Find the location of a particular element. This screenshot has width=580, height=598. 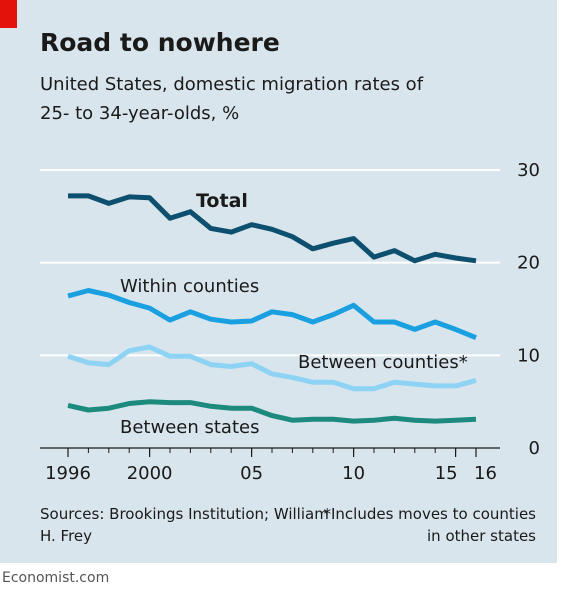

brand-red-tag is located at coordinates (8, 14).